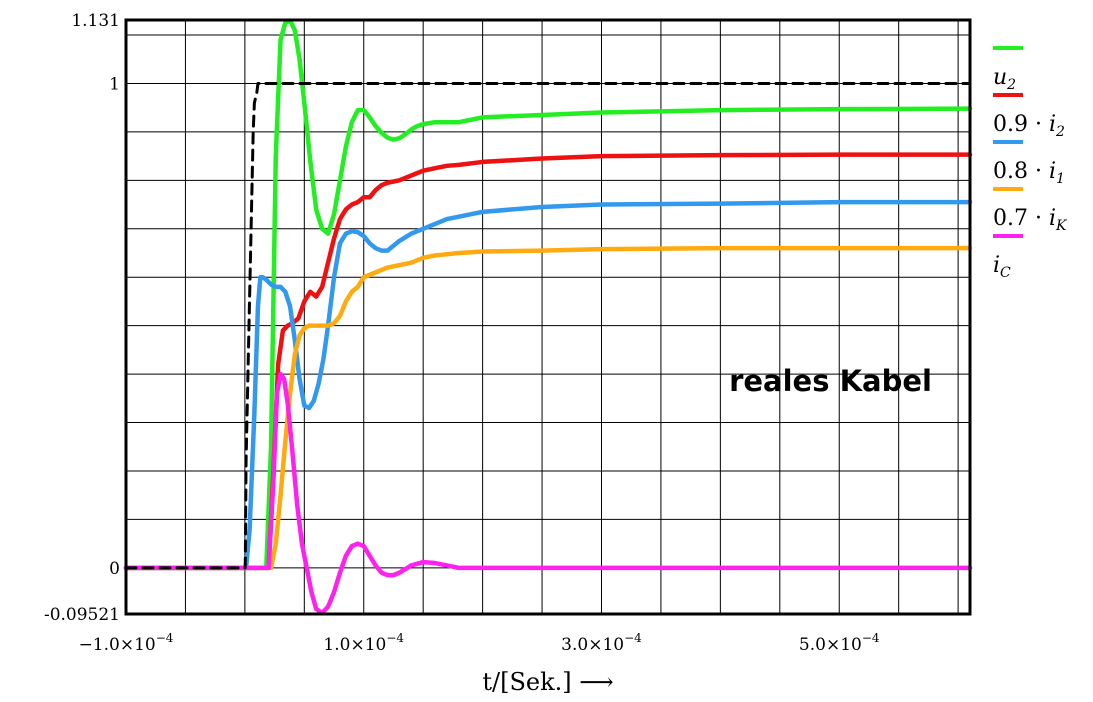 The image size is (1093, 702). I want to click on legend-label: 0.8 · i1, so click(1029, 173).